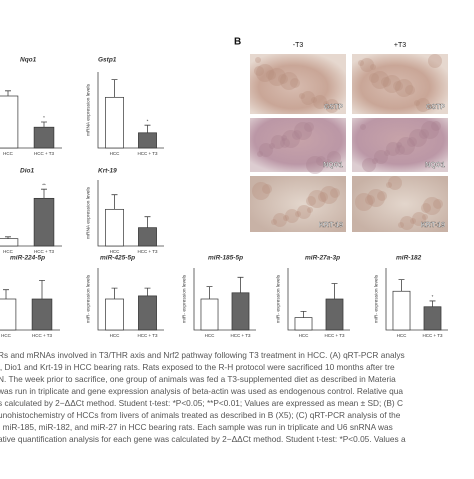 The width and height of the screenshot is (474, 479). I want to click on chart-title: Gstp1, so click(107, 60).